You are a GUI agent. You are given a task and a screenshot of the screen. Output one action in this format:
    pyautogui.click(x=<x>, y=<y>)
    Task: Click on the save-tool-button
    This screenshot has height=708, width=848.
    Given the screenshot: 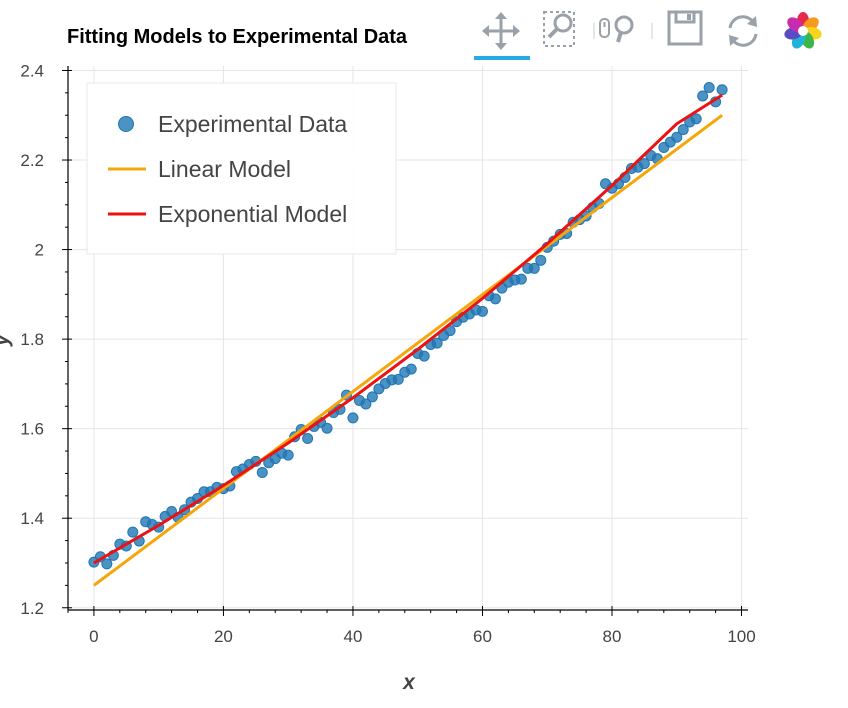 What is the action you would take?
    pyautogui.click(x=685, y=31)
    